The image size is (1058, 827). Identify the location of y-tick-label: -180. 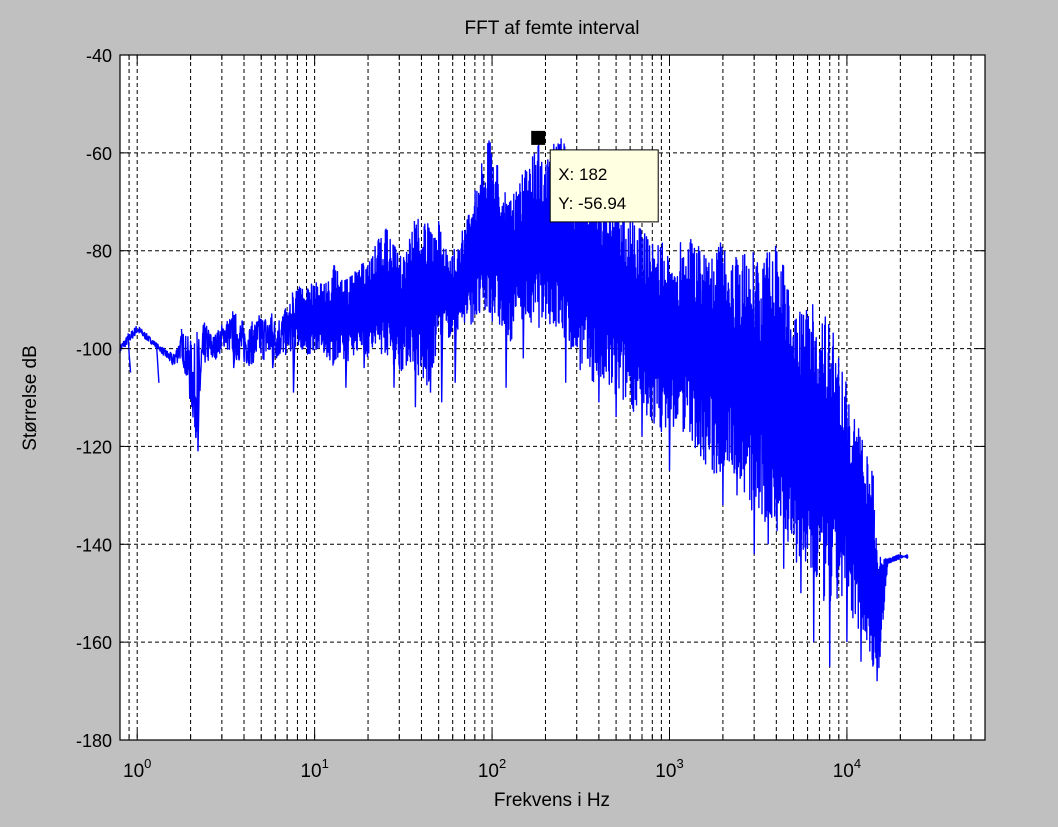
(94, 741).